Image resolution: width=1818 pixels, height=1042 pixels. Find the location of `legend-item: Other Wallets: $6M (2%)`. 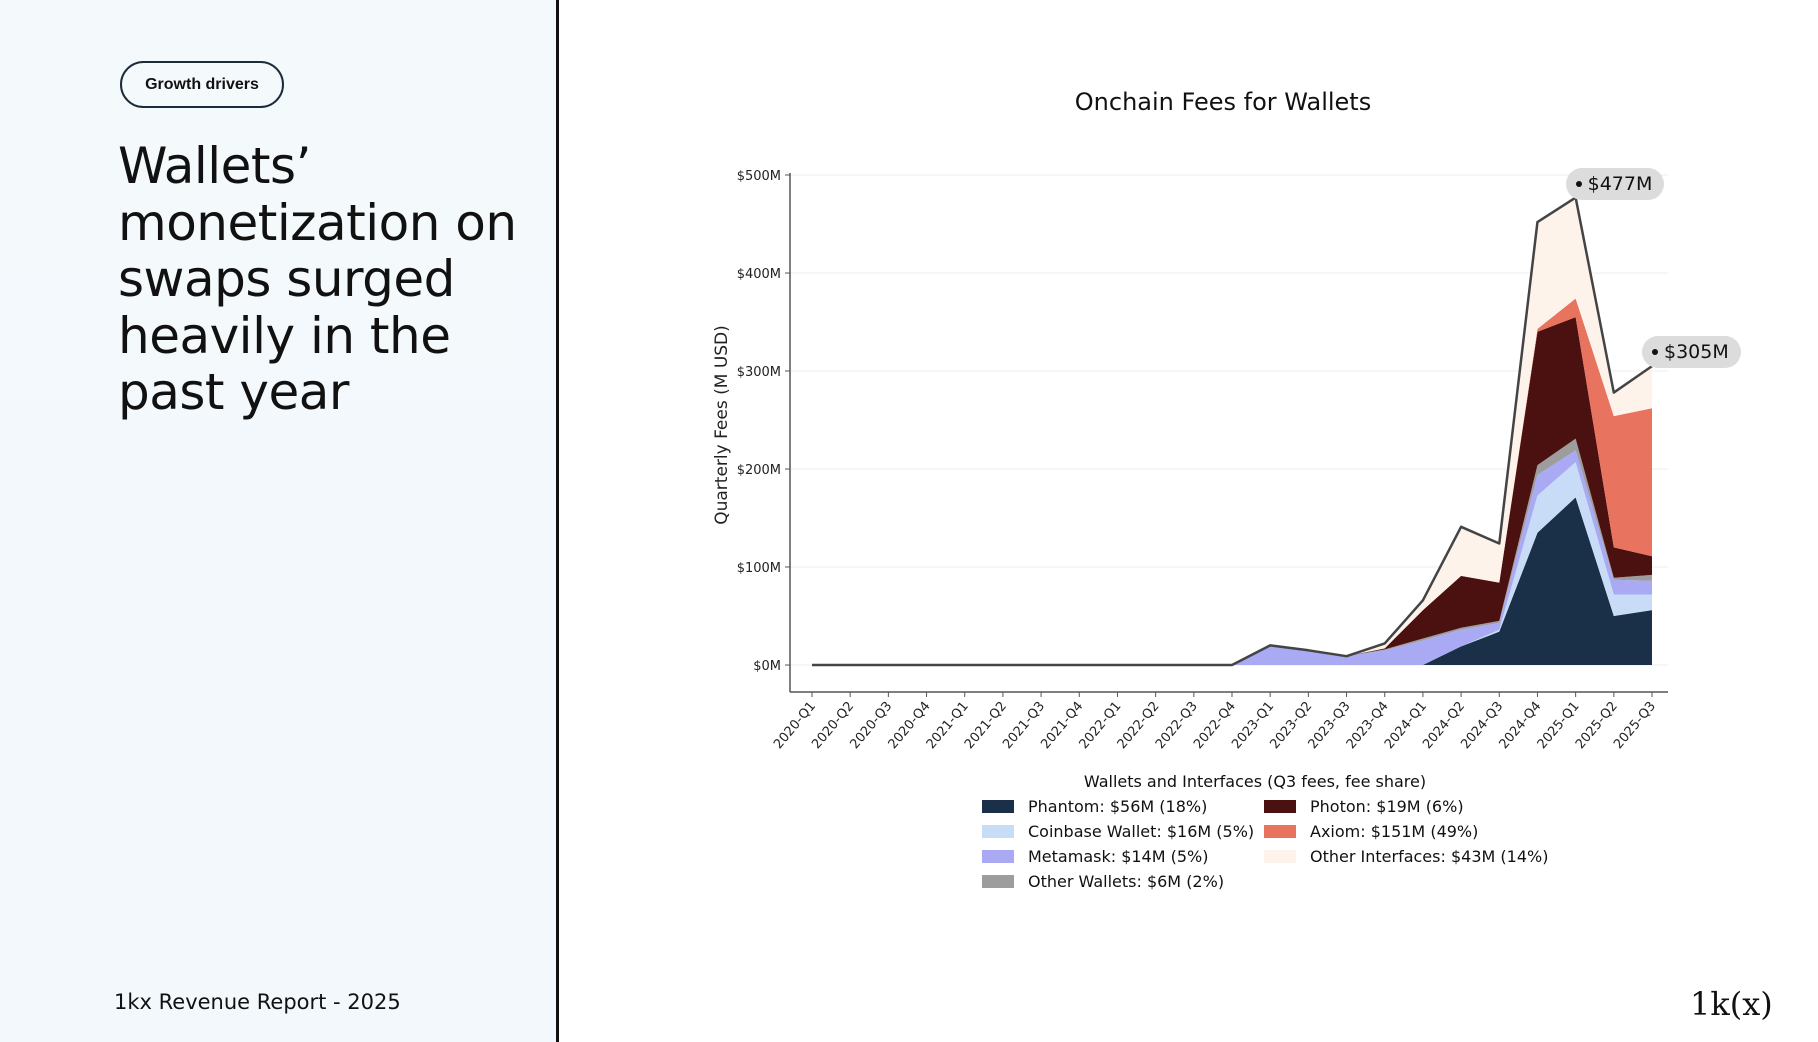

legend-item: Other Wallets: $6M (2%) is located at coordinates (1103, 881).